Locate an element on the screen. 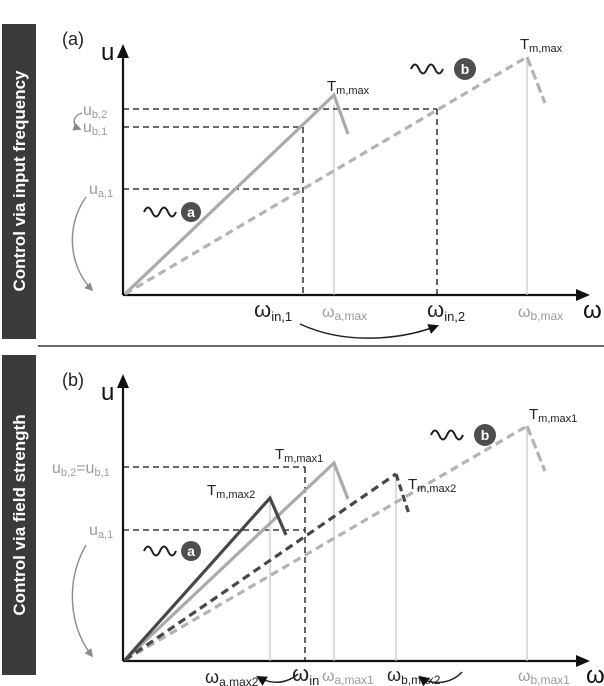 The height and width of the screenshot is (686, 604). curve-b-max2 is located at coordinates (260, 567).